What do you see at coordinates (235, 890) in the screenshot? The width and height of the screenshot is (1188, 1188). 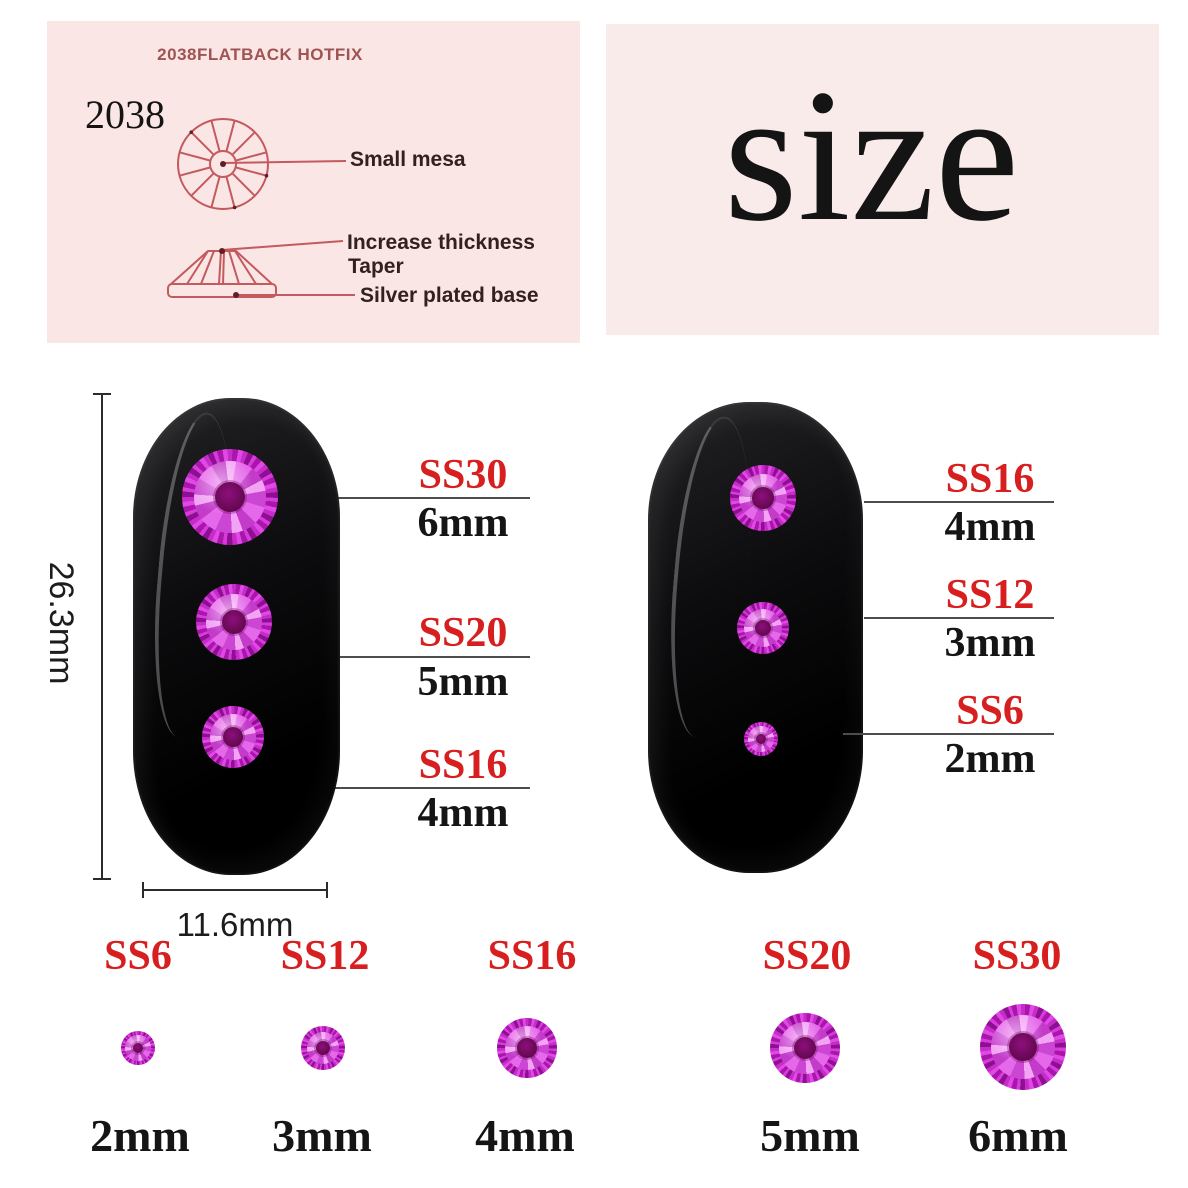 I see `width-dimension-line` at bounding box center [235, 890].